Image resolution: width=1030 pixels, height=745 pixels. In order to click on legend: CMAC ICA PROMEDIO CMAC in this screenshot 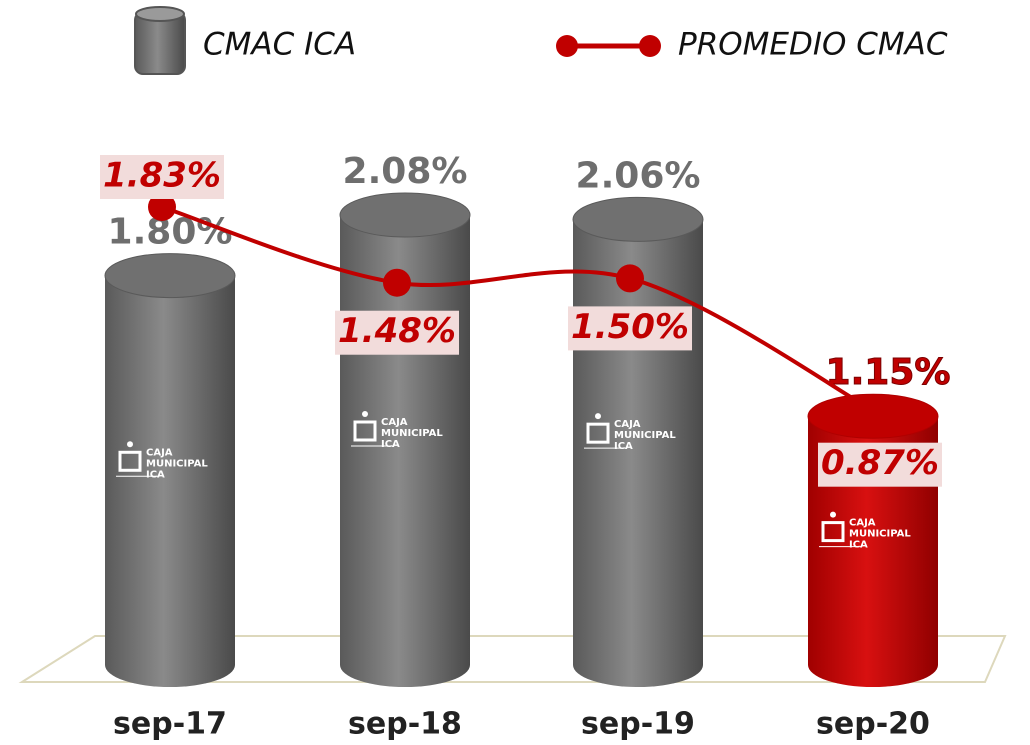, I will do `click(541, 40)`.